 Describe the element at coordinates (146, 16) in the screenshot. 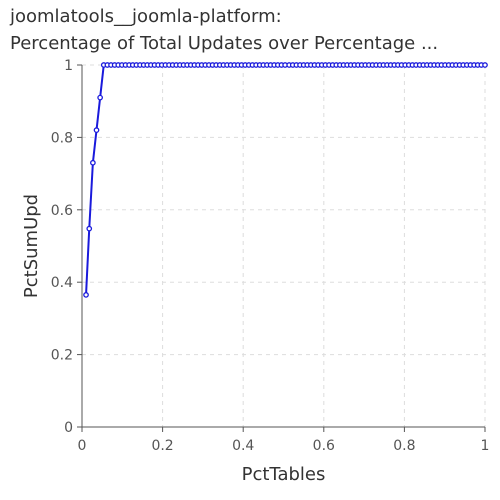

I see `chart-title-line-1: joomlatools__joomla-platform:` at that location.